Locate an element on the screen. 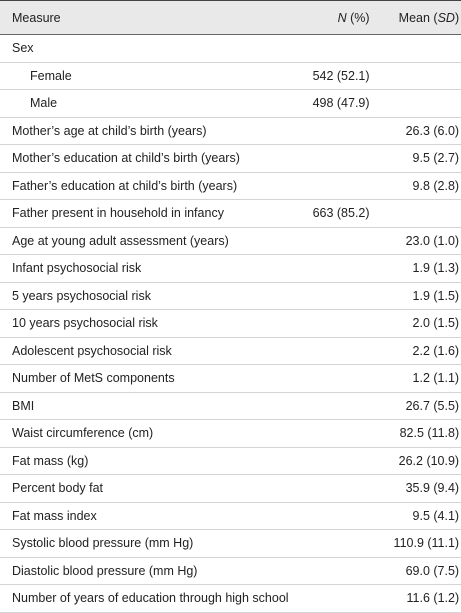  cell-value: 9.5 (4.1) is located at coordinates (436, 515).